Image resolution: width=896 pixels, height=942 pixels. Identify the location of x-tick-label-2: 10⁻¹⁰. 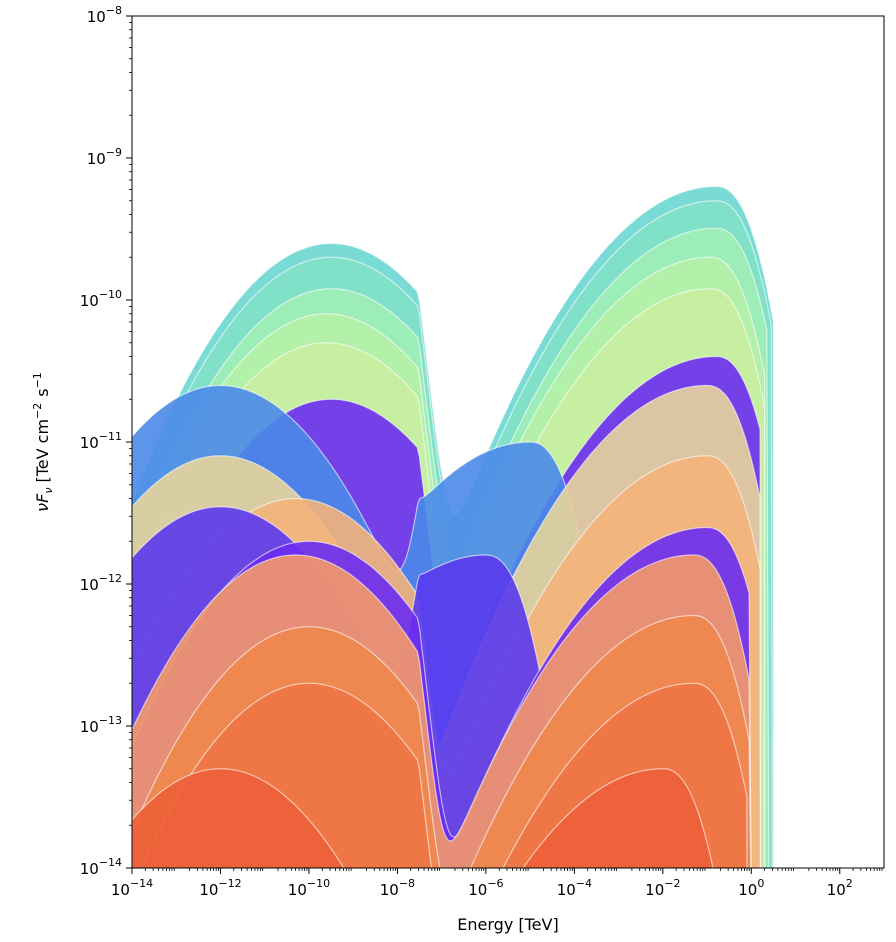
(309, 888).